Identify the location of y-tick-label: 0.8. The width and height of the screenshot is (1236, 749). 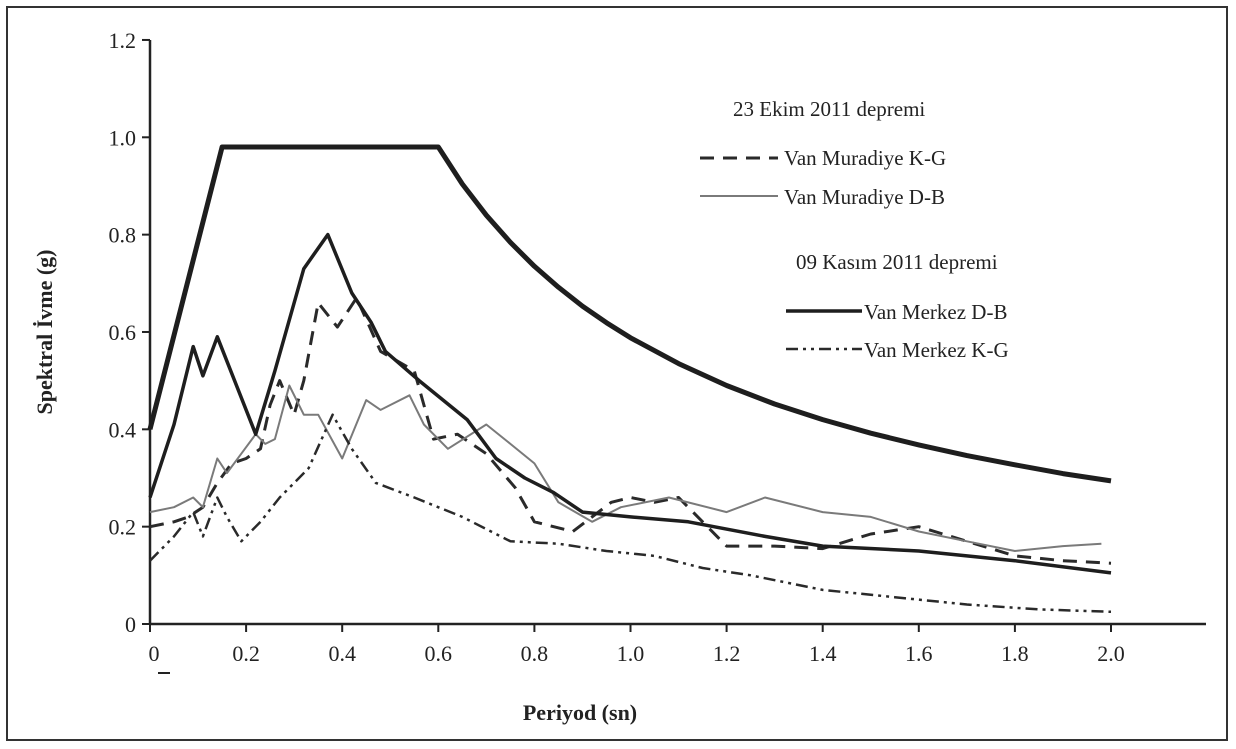
(123, 235).